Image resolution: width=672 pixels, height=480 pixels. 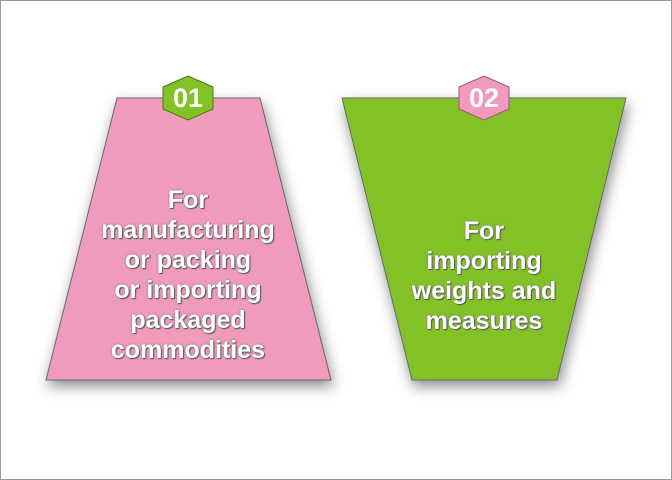 I want to click on card-1-badge-hexagon, so click(x=188, y=98).